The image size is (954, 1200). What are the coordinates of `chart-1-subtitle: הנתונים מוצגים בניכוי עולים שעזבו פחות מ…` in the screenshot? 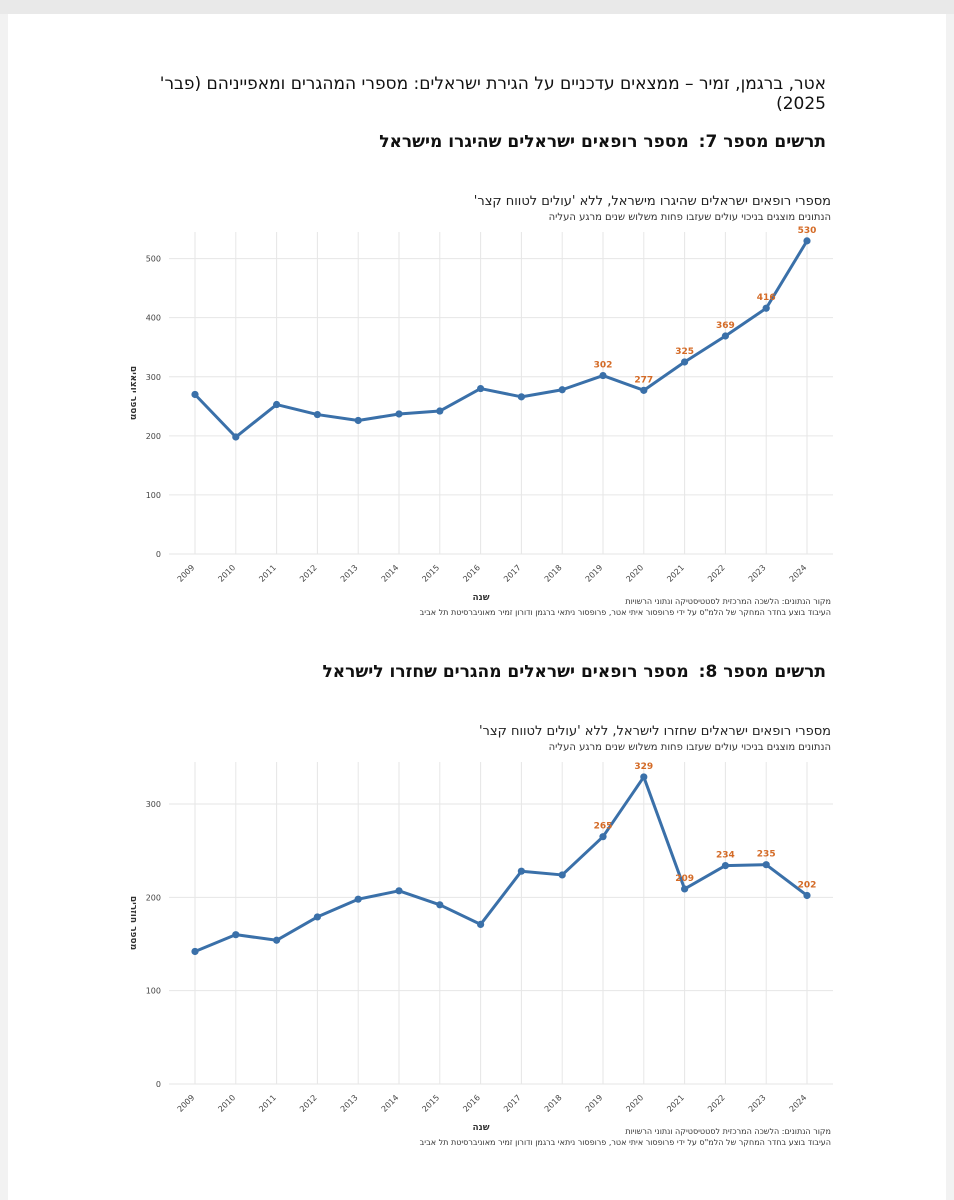 It's located at (689, 217).